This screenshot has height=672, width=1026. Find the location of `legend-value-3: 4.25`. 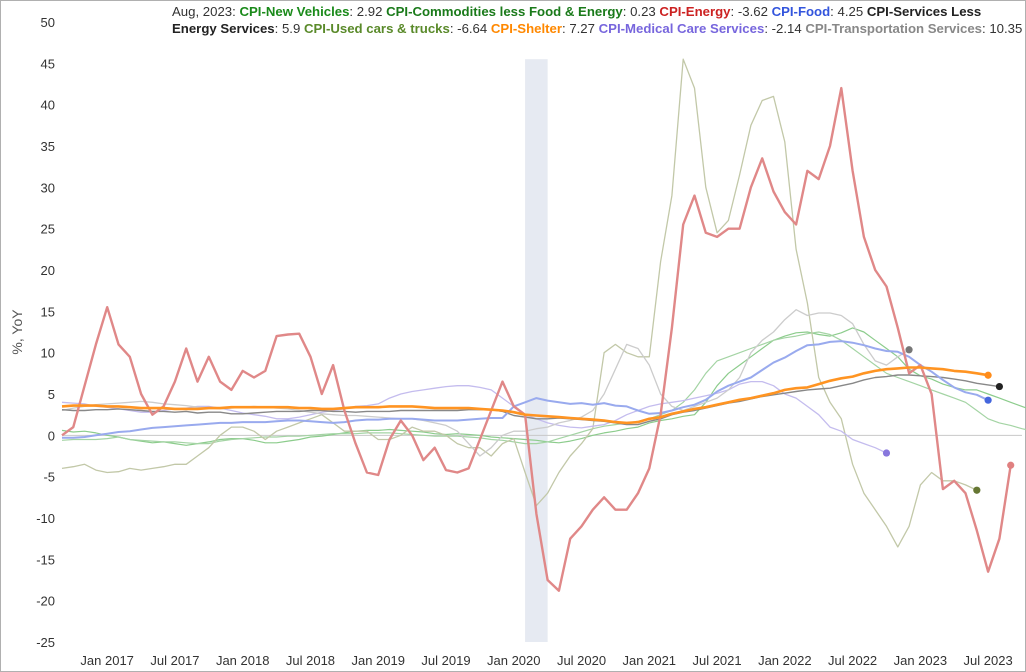

legend-value-3: 4.25 is located at coordinates (850, 11).